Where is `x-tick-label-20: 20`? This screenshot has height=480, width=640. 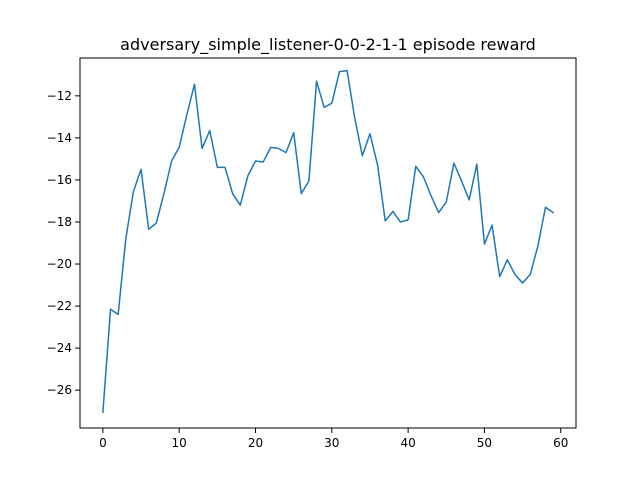 x-tick-label-20: 20 is located at coordinates (255, 443).